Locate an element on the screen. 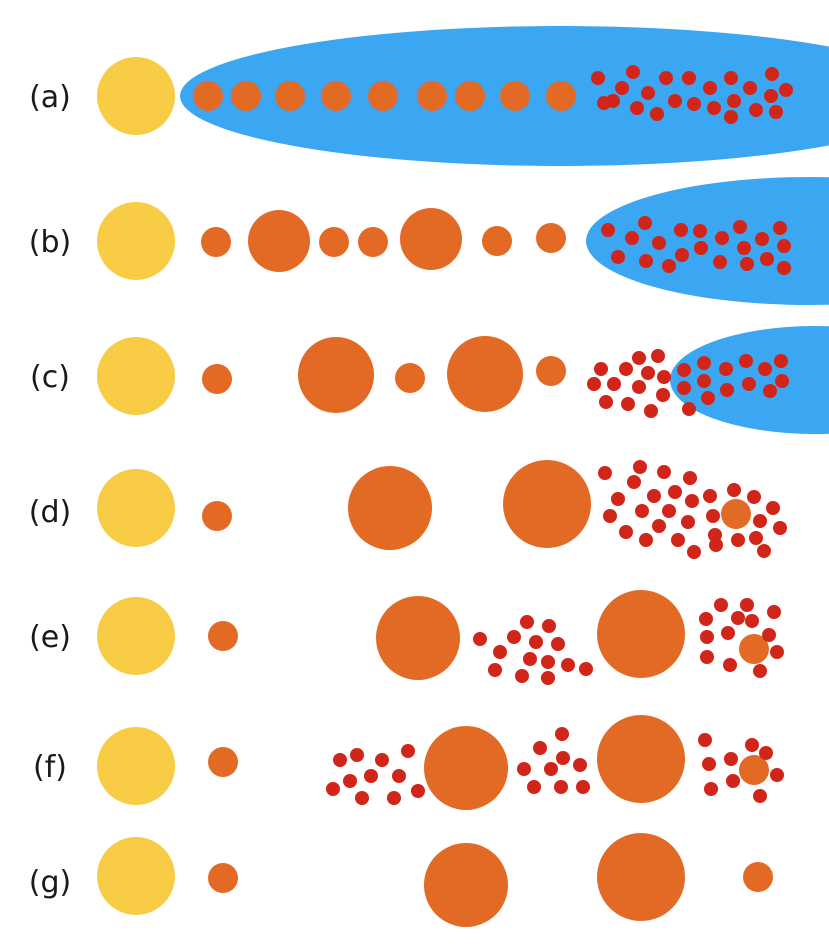 This screenshot has height=951, width=829. row-f: (f) is located at coordinates (408, 762).